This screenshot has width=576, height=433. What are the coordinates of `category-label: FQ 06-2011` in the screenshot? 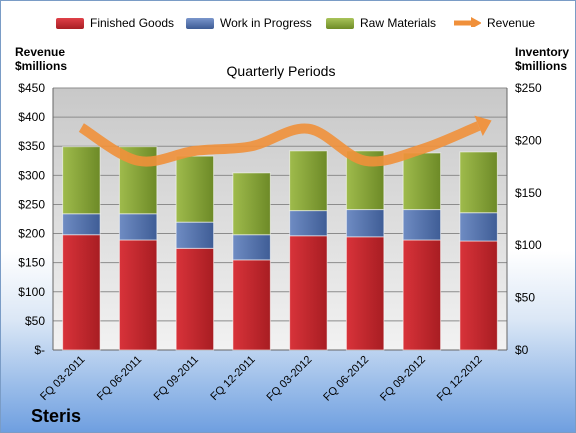 It's located at (119, 378).